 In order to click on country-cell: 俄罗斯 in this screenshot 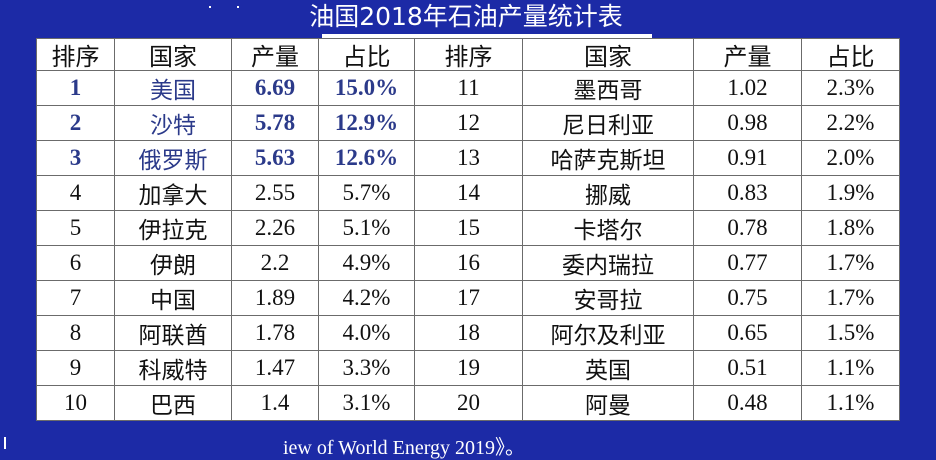, I will do `click(173, 158)`.